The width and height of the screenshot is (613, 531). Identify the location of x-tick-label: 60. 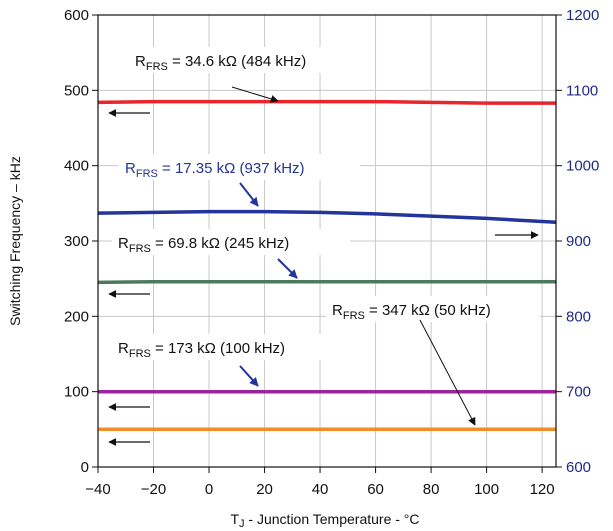
(375, 489).